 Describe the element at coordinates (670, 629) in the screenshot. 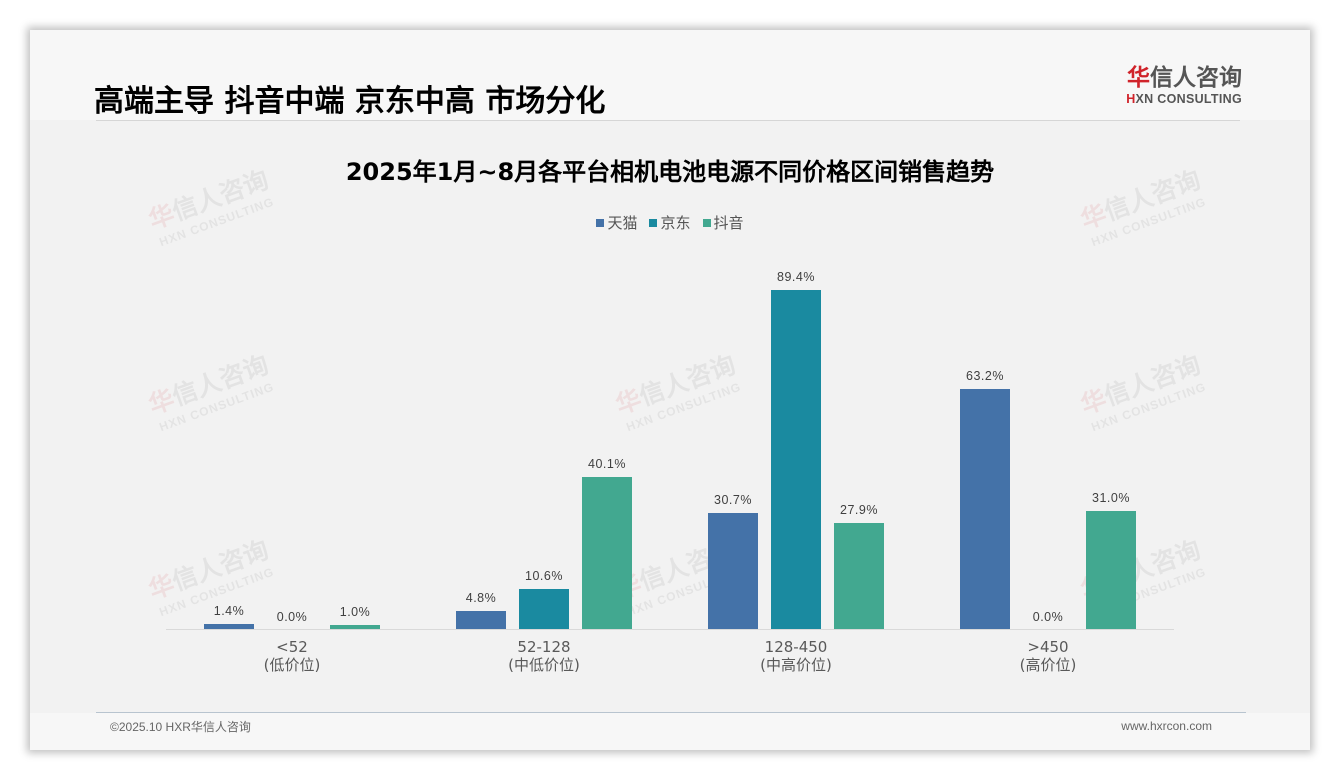

I see `x-axis-line` at that location.